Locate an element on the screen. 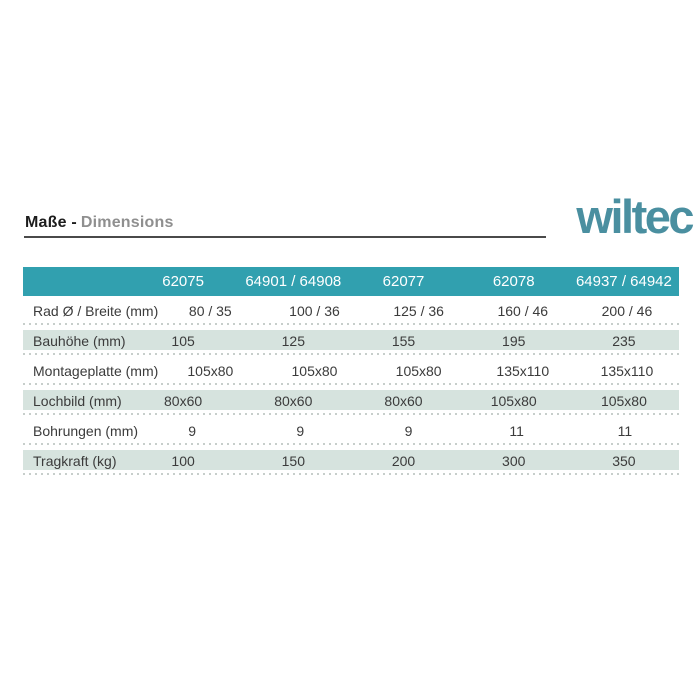  table-row: Bohrungen (mm) 9 9 9 11 11 is located at coordinates (351, 431).